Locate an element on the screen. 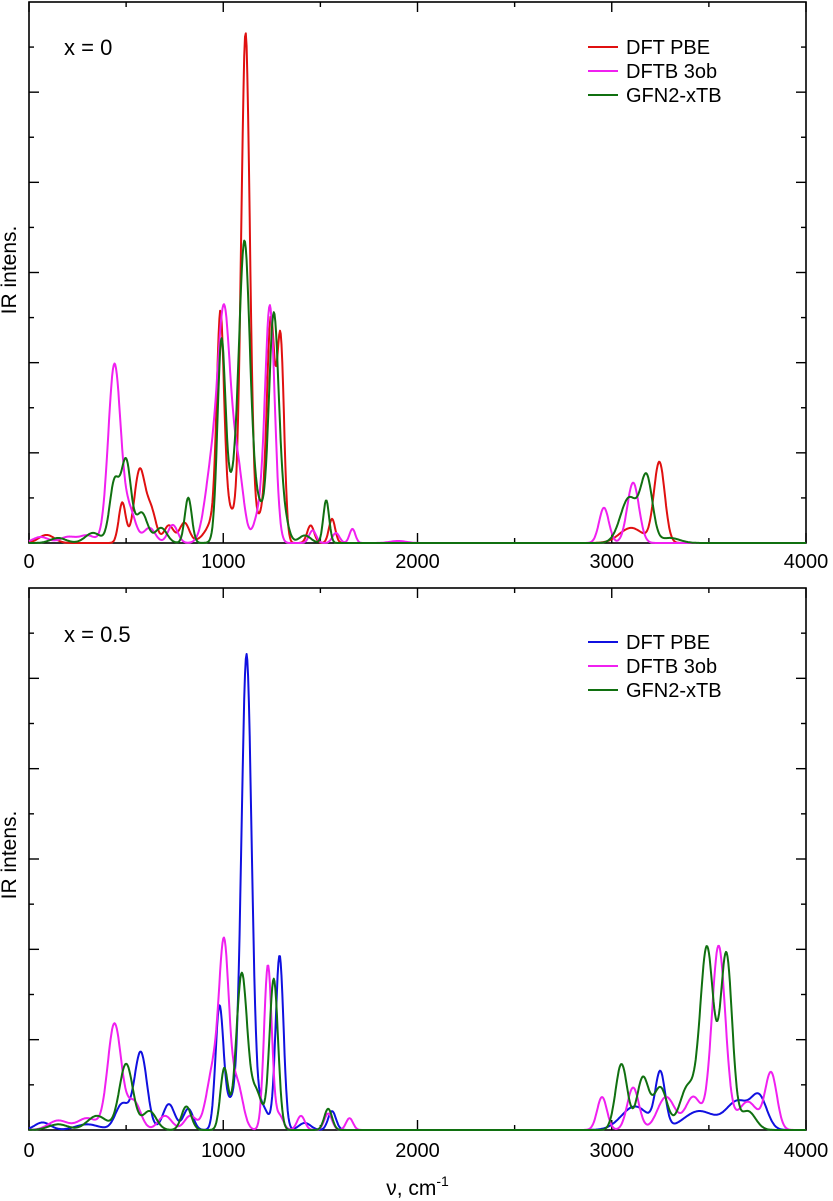 This screenshot has height=1201, width=833. series-line-gfn2-xtb is located at coordinates (417, 1038).